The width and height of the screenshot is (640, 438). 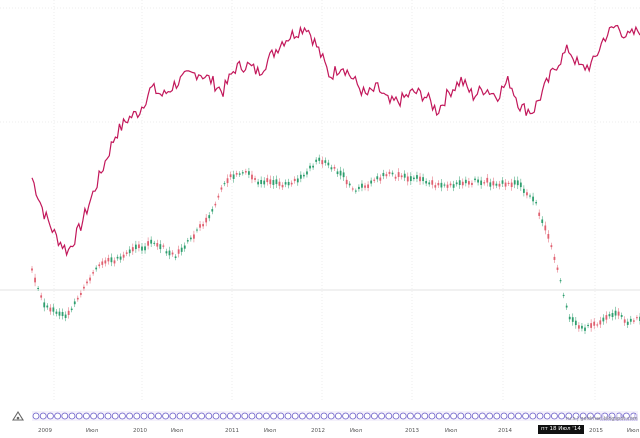 What do you see at coordinates (18, 416) in the screenshot?
I see `scroll-icon` at bounding box center [18, 416].